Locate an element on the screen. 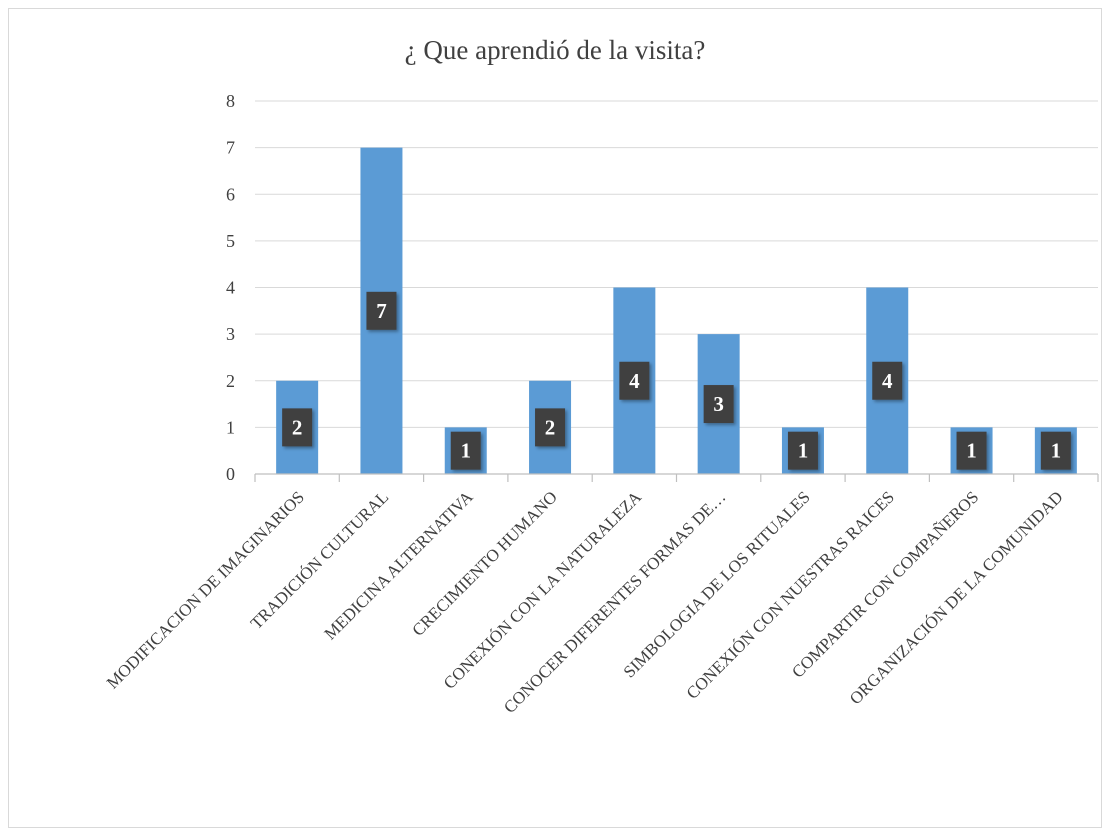 The image size is (1110, 829). chart-title: ¿ Que aprendió de la visita? is located at coordinates (555, 50).